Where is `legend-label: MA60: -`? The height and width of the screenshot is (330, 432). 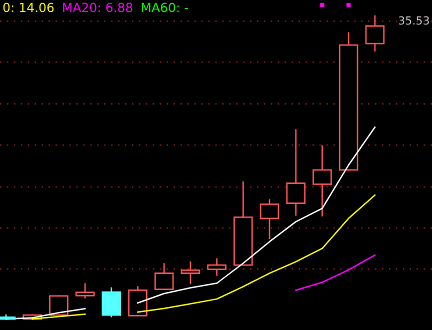
legend-label: MA60: - is located at coordinates (165, 7).